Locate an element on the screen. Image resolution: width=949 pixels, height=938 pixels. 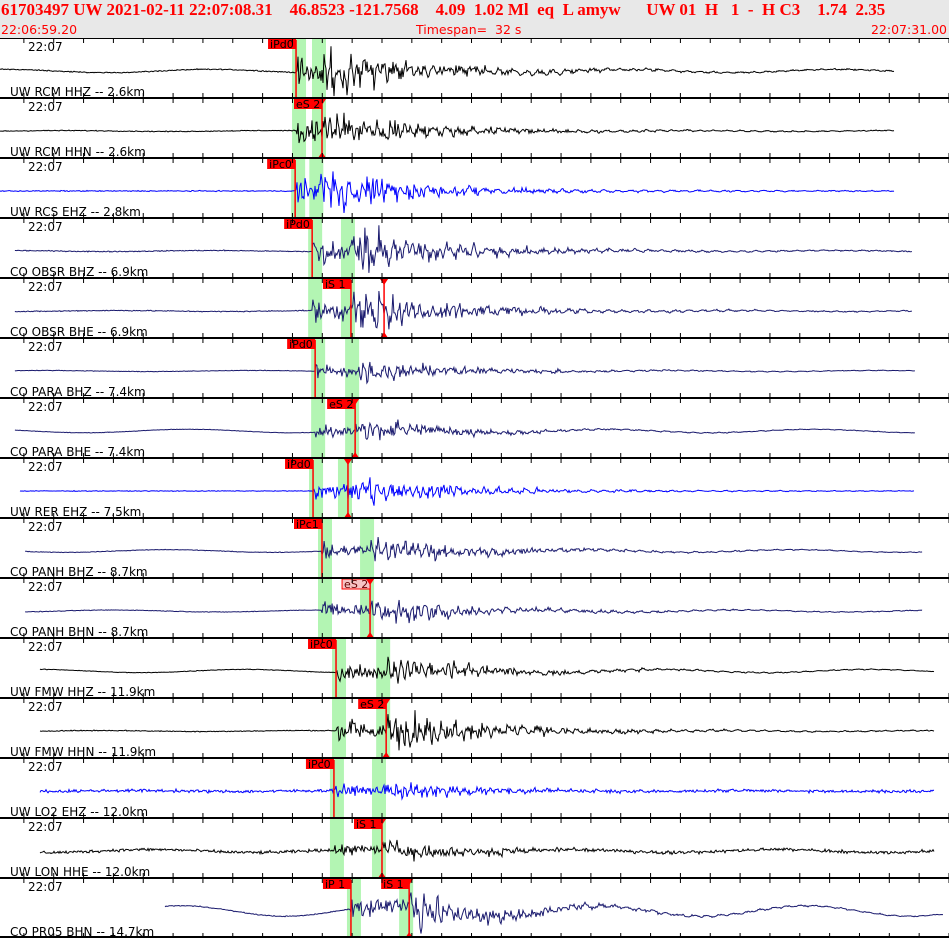
window-end-time: 22:07:31.00 is located at coordinates (908, 29).